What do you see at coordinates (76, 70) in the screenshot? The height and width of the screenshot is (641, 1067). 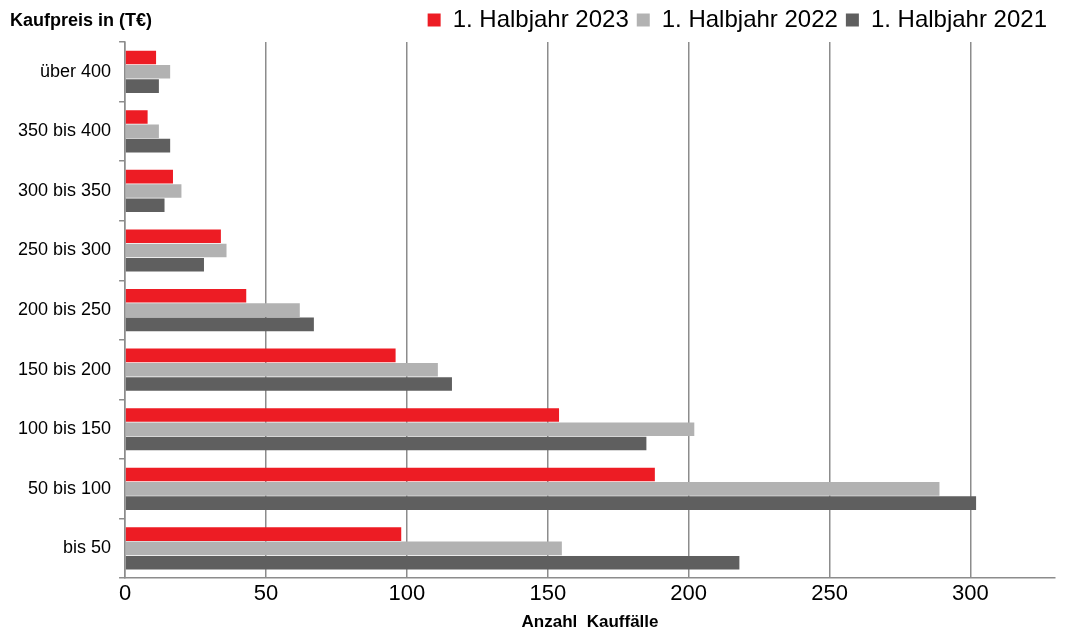 I see `y-tick-label: über 400` at bounding box center [76, 70].